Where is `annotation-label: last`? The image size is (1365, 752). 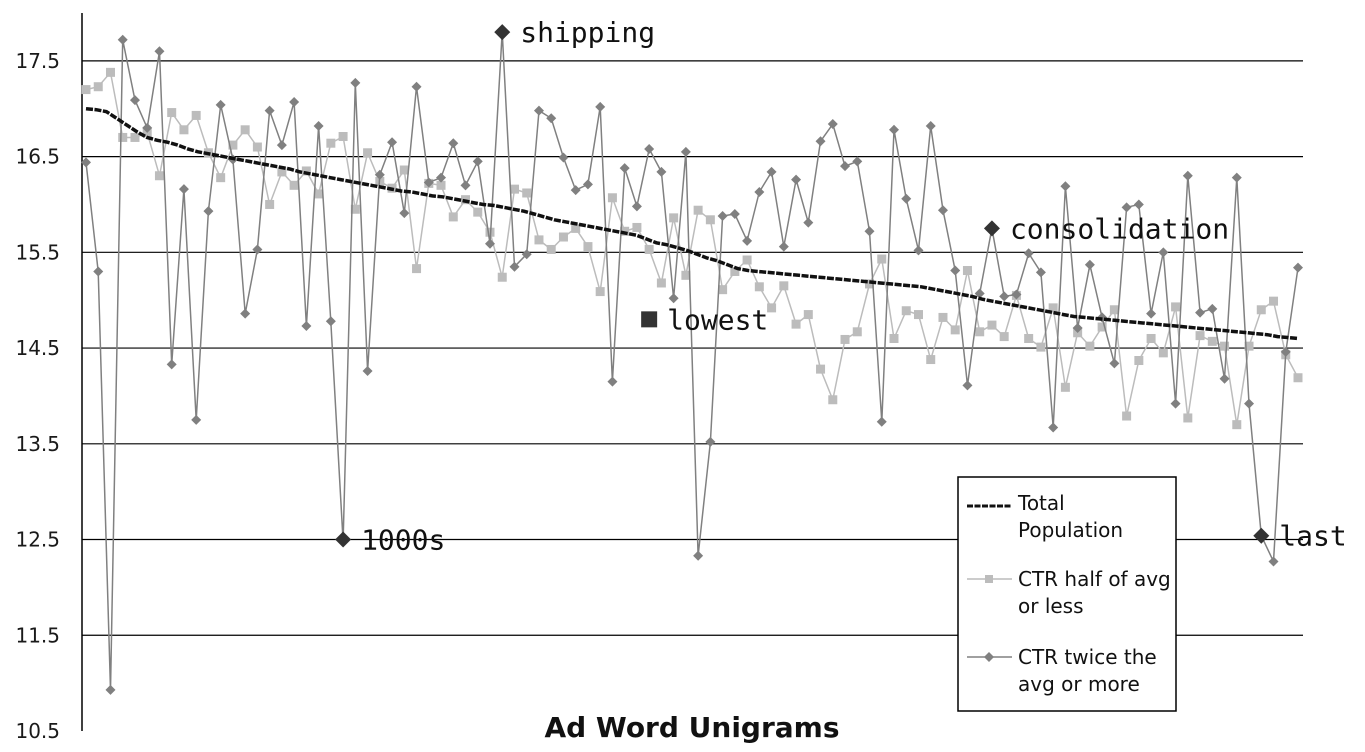 annotation-label: last is located at coordinates (1312, 536).